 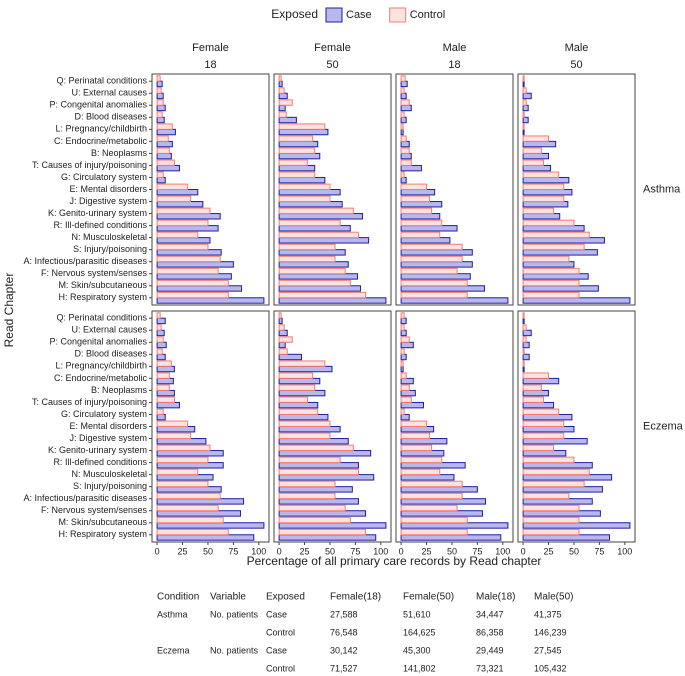 I want to click on table-cell: No. patients, so click(x=234, y=650).